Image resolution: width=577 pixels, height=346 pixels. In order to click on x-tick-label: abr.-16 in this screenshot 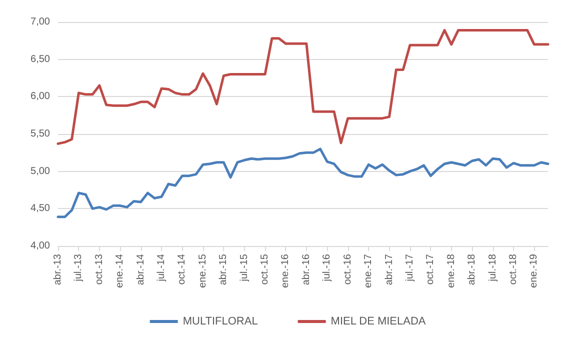, I will do `click(306, 270)`.